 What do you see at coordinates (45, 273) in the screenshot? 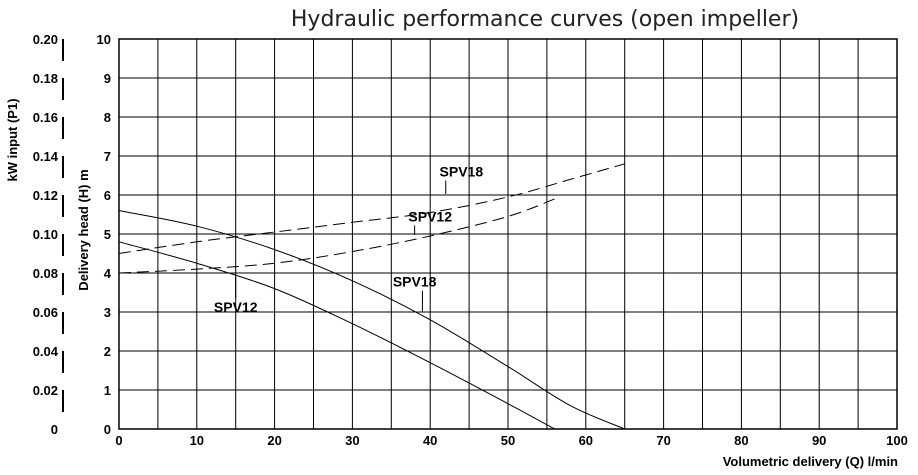
I see `y2-tick-label: 0.08` at bounding box center [45, 273].